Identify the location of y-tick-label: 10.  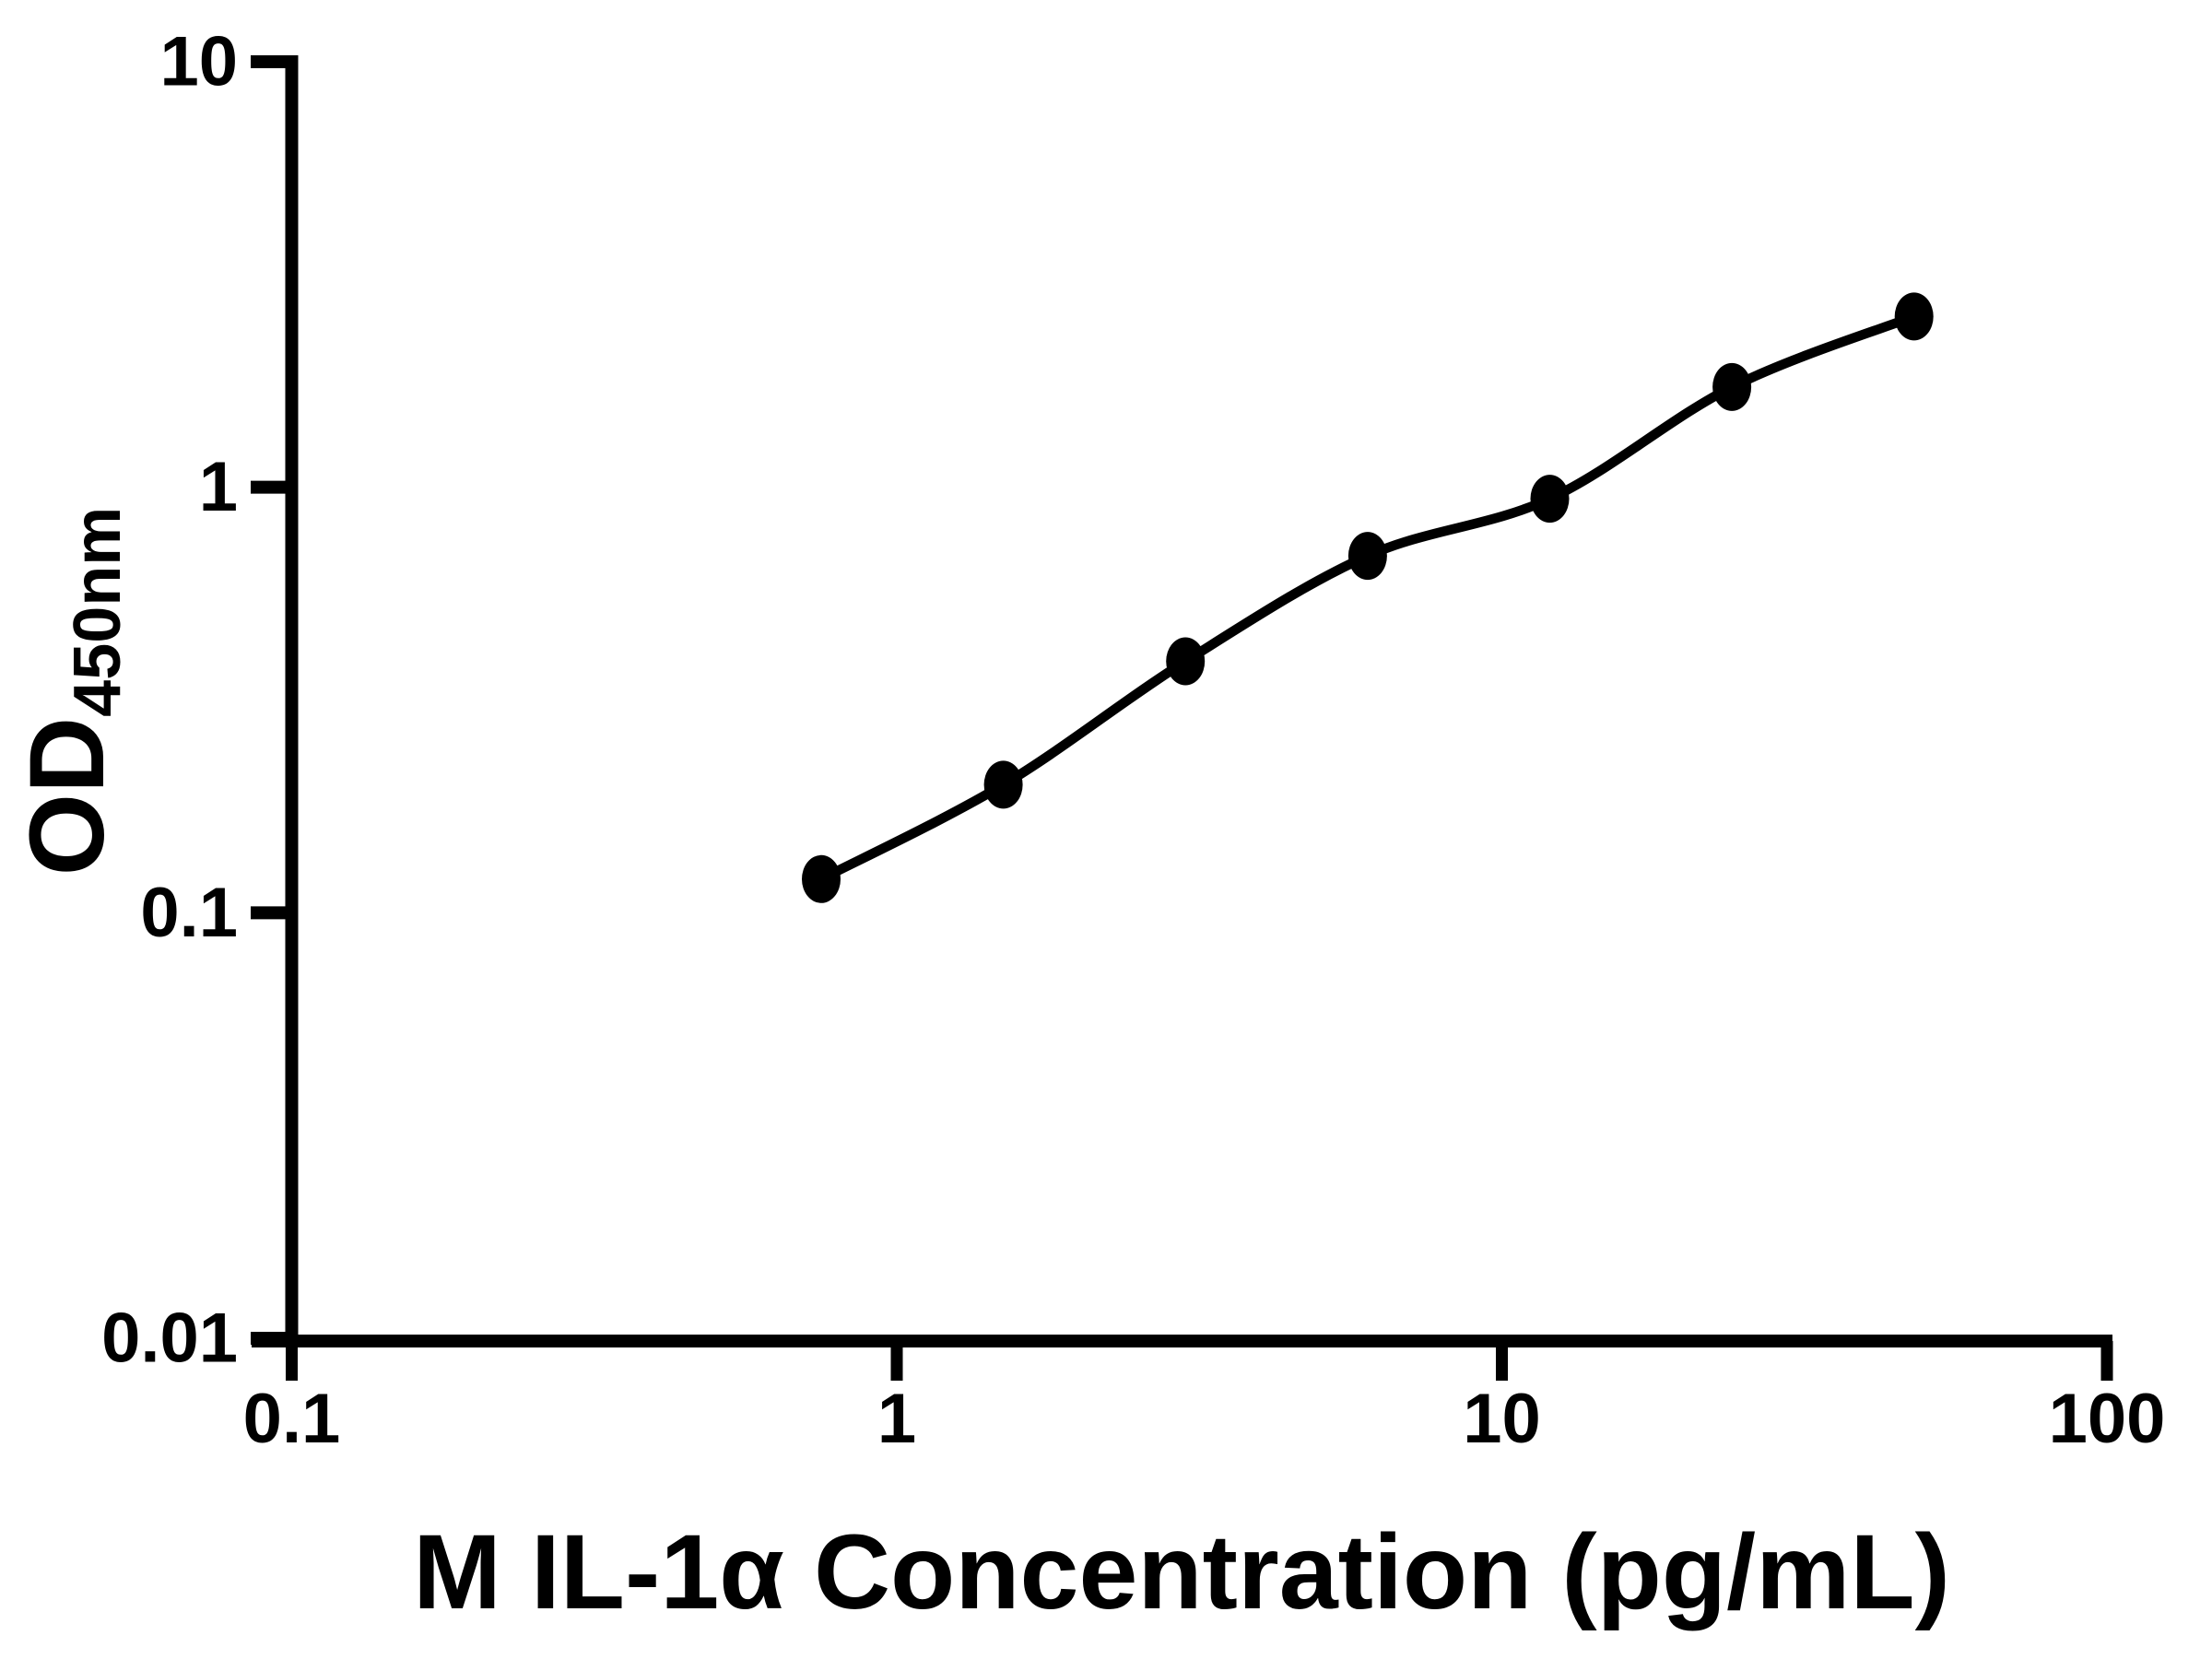
(198, 62).